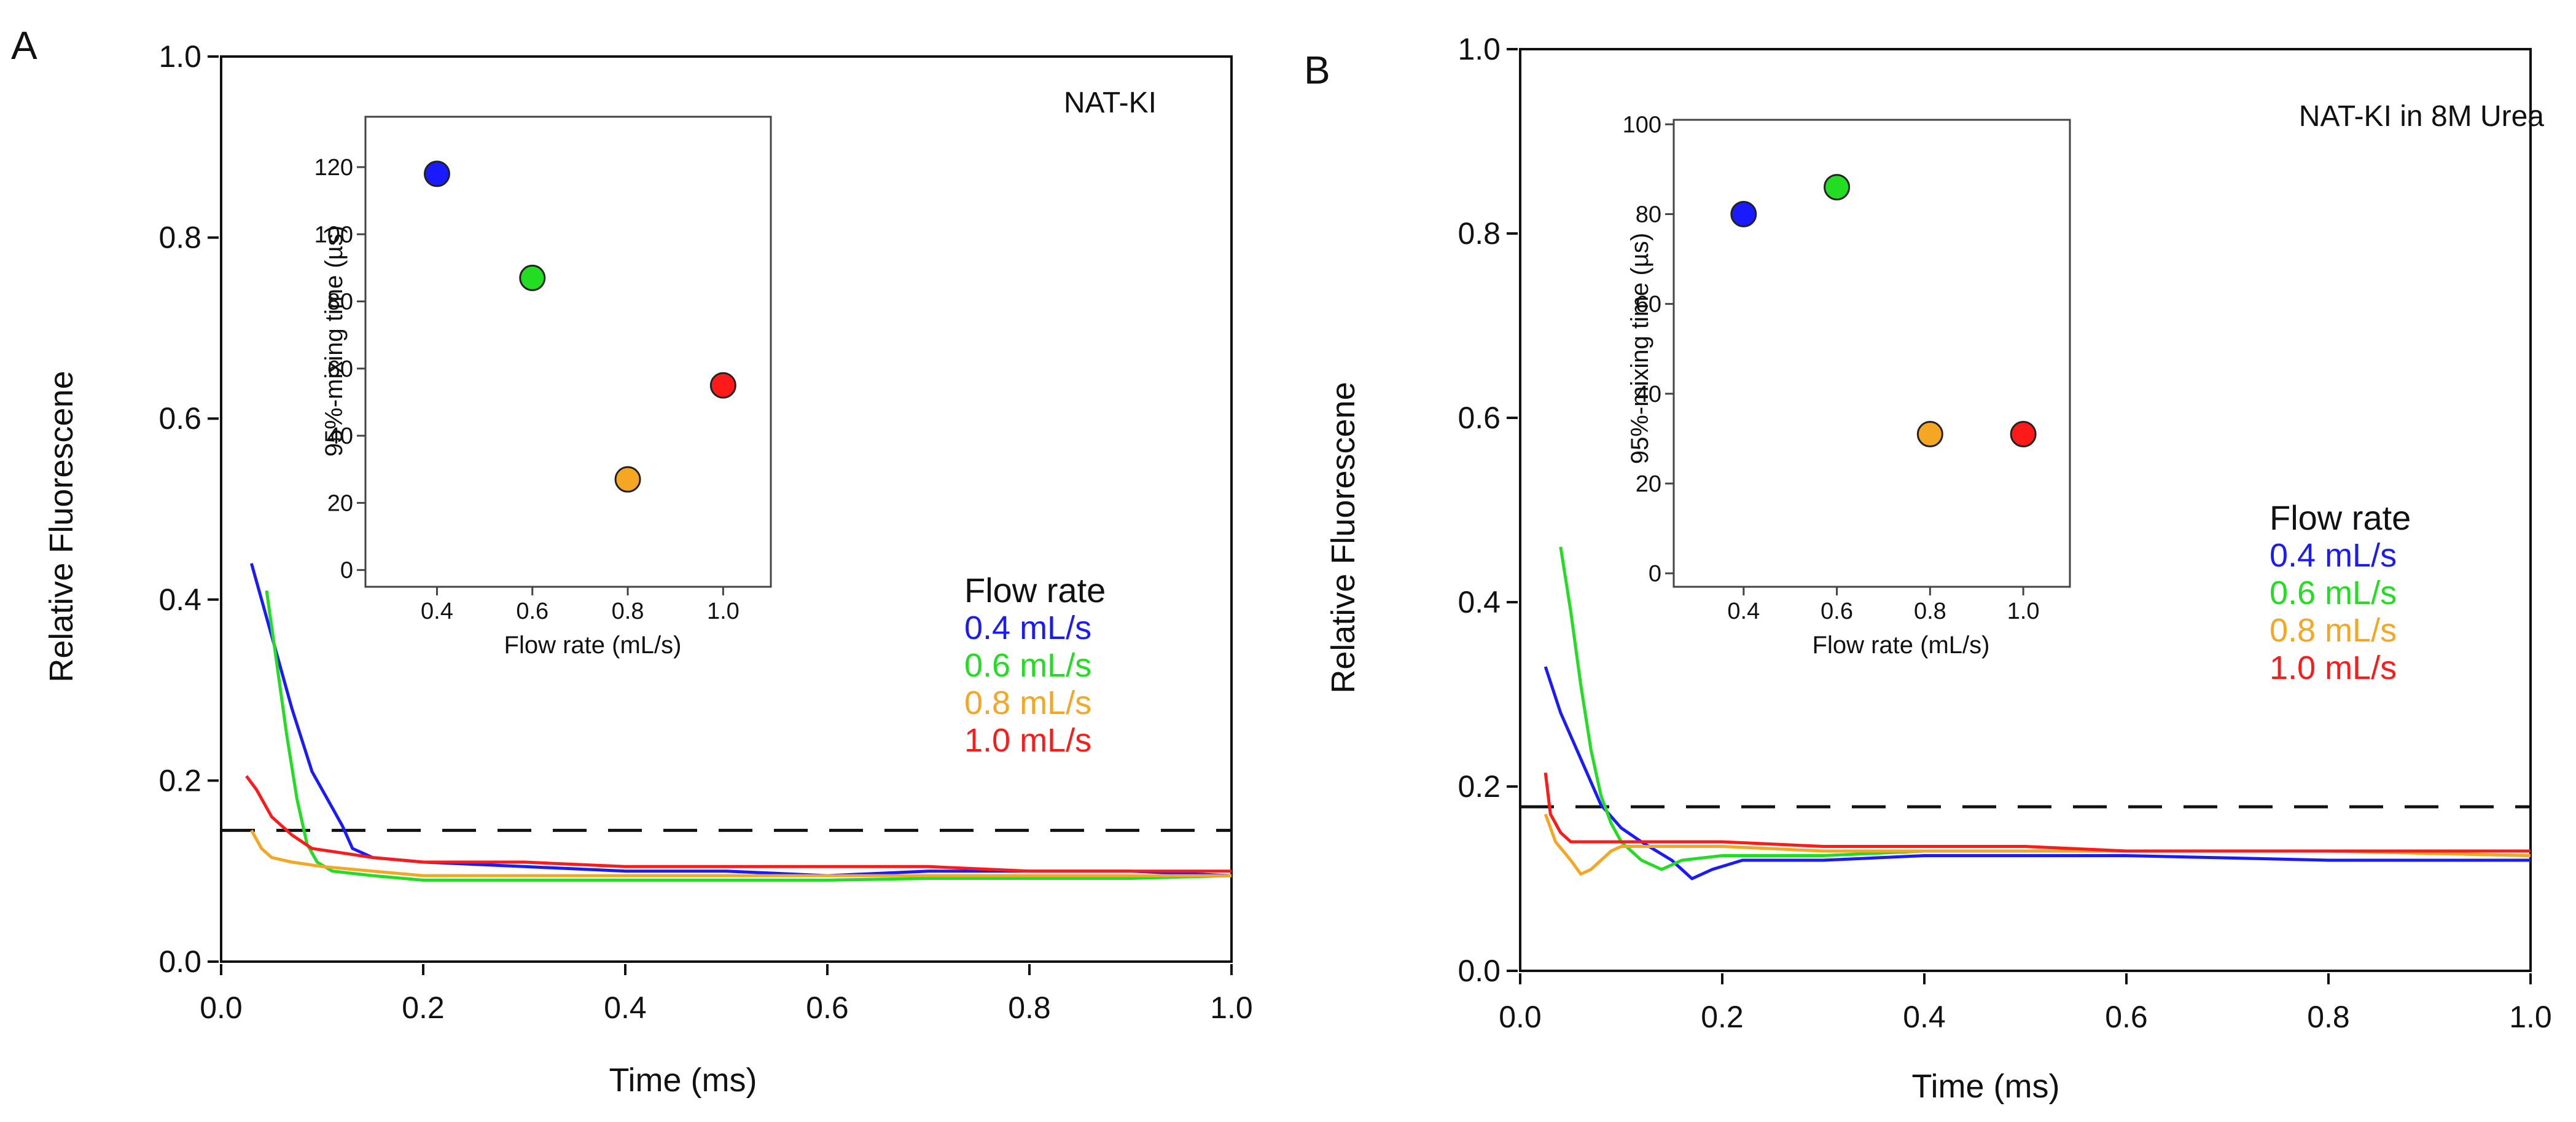  What do you see at coordinates (179, 238) in the screenshot?
I see `panel-a-y-tick-label: 0.8` at bounding box center [179, 238].